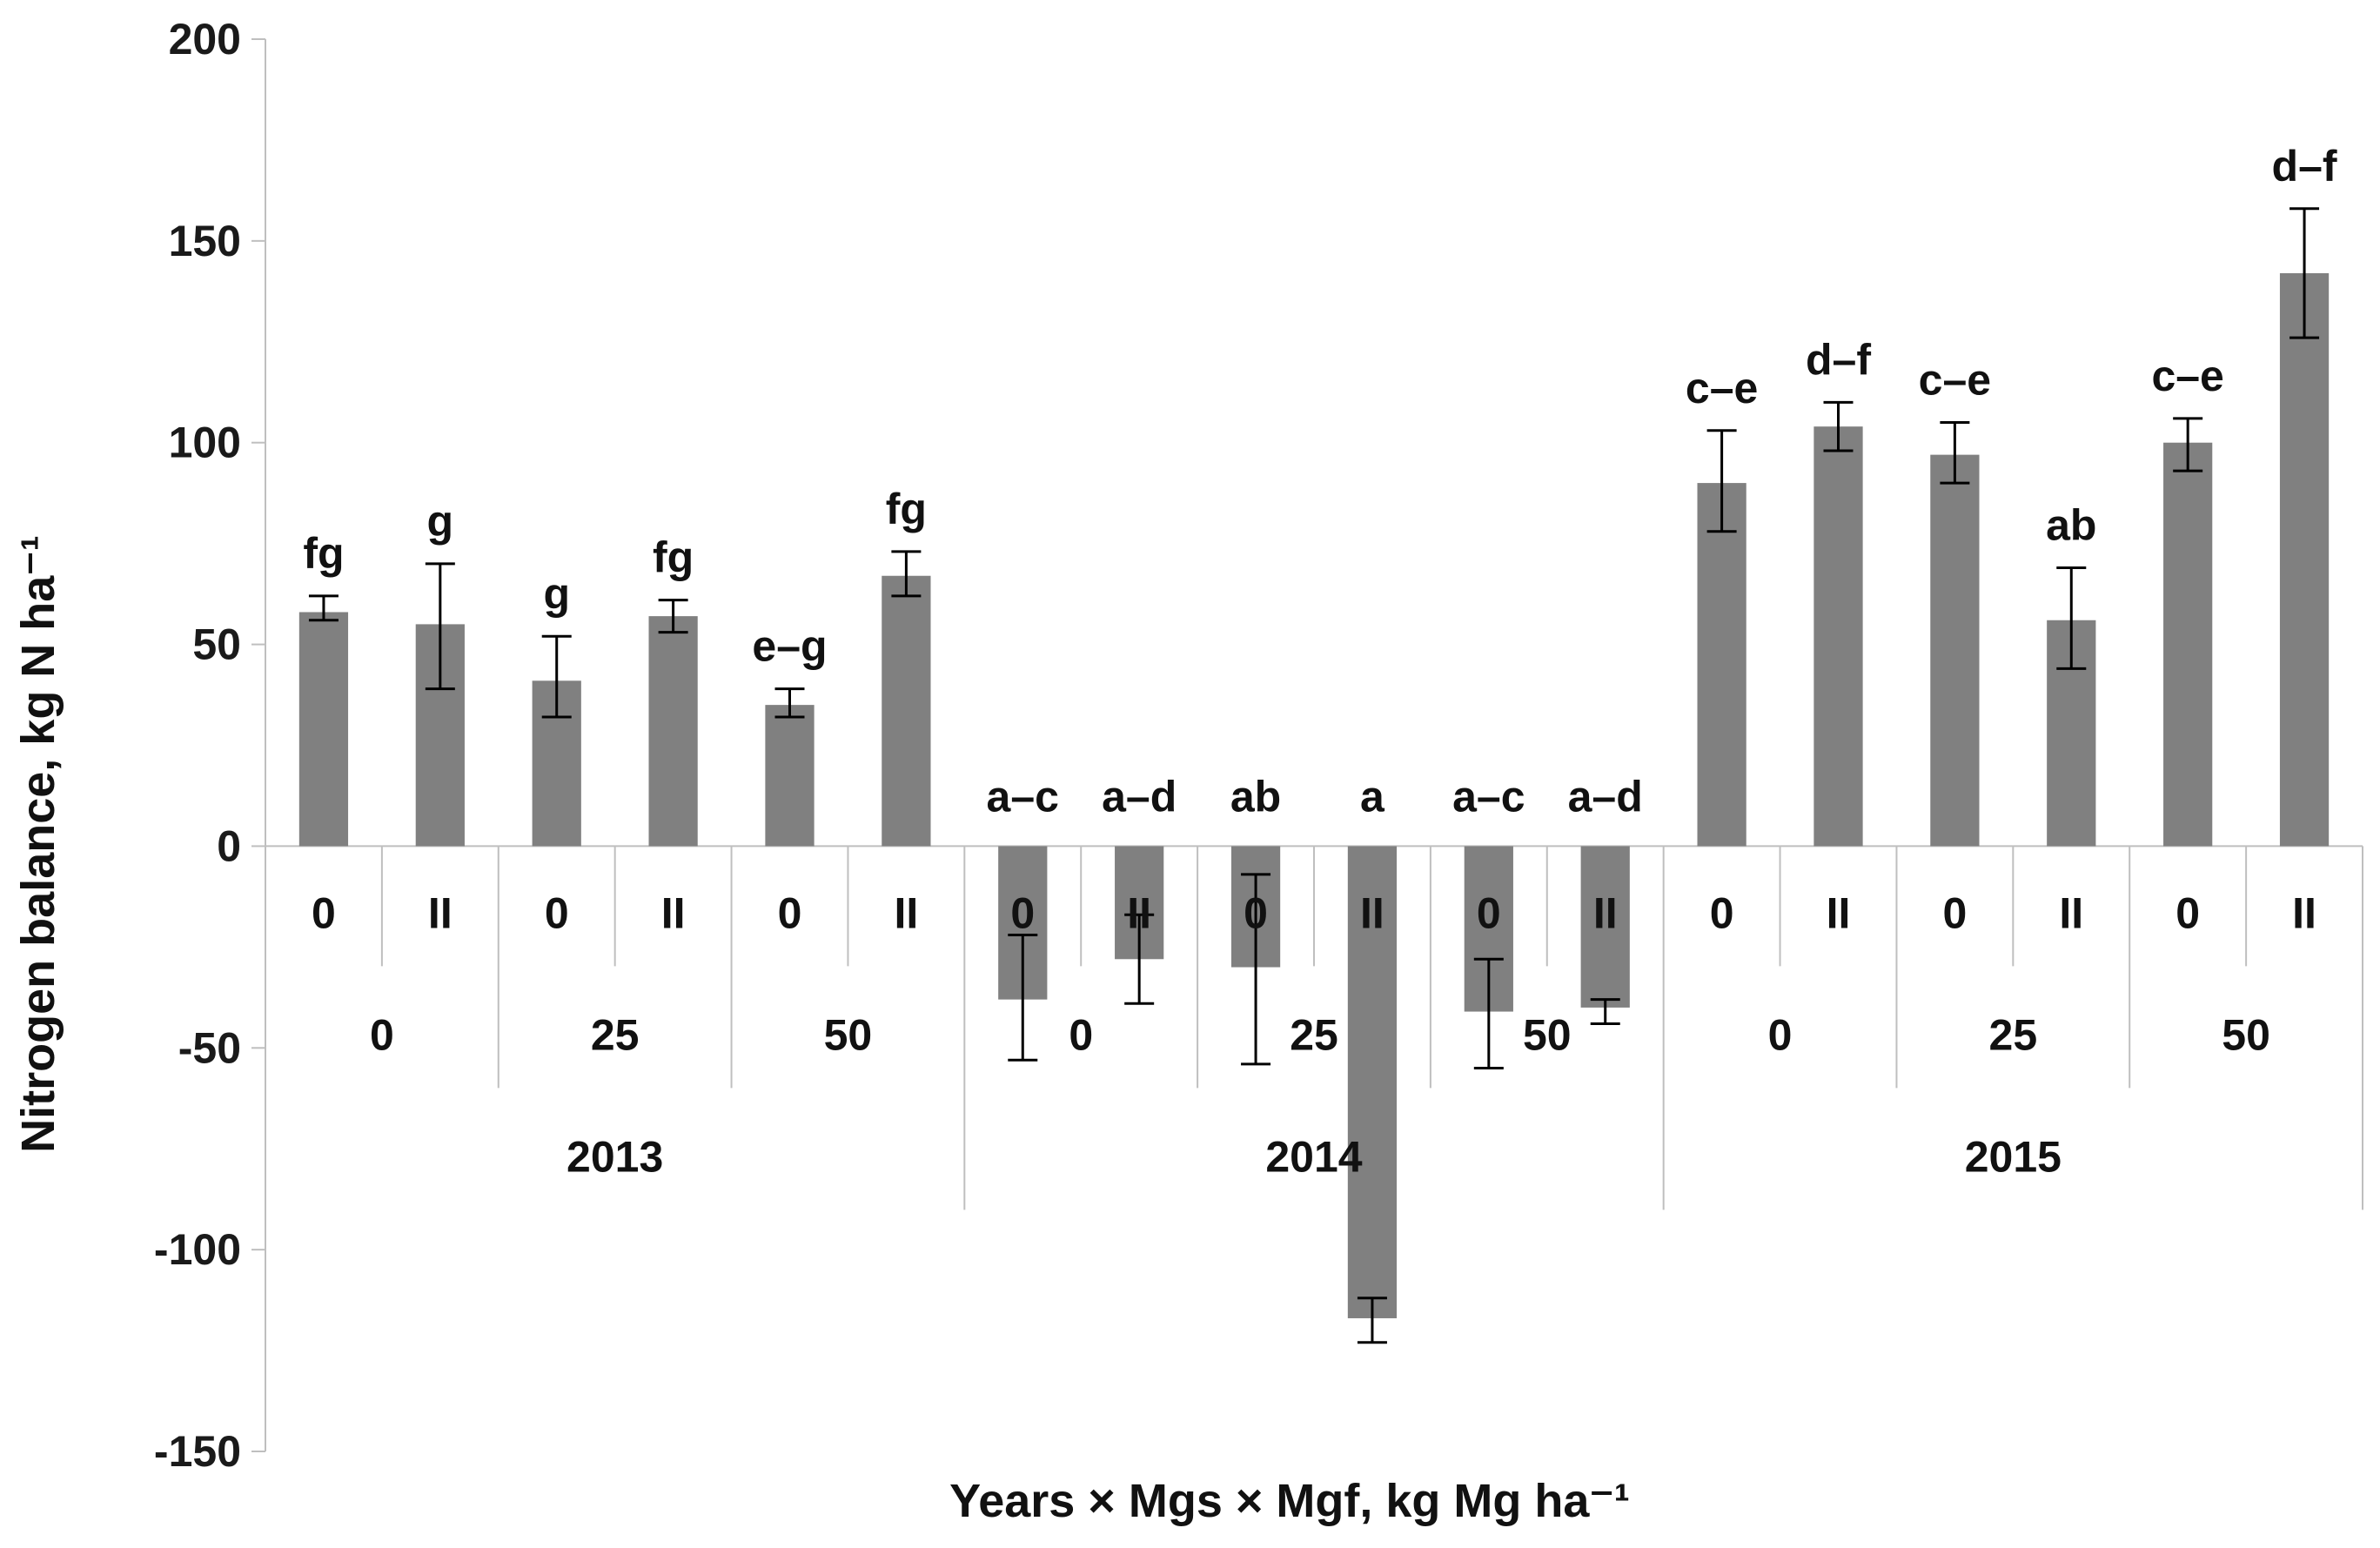  I want to click on y-axis-title: Nitrogen balance, kg N ha⁻¹, so click(38, 844).